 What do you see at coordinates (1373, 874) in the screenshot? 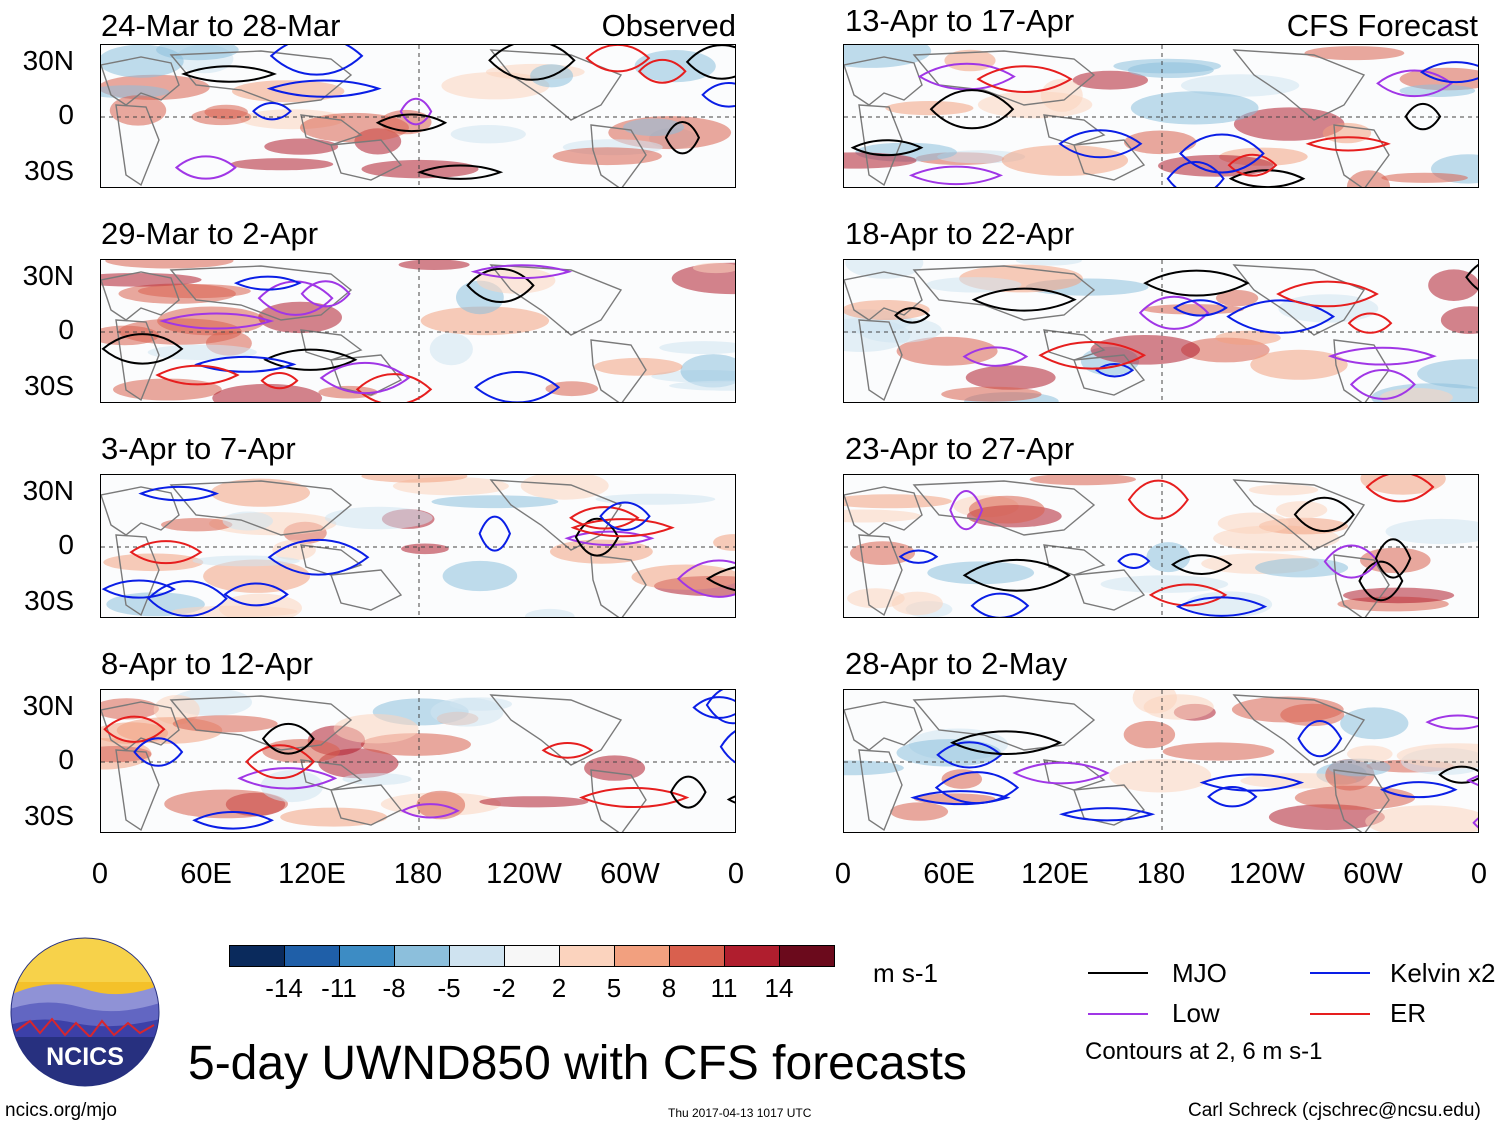
I see `x-axis-label: 60W` at bounding box center [1373, 874].